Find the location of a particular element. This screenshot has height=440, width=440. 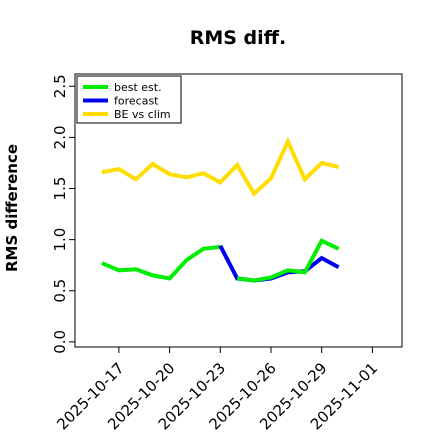

y-axis-label: RMS difference is located at coordinates (12, 208).